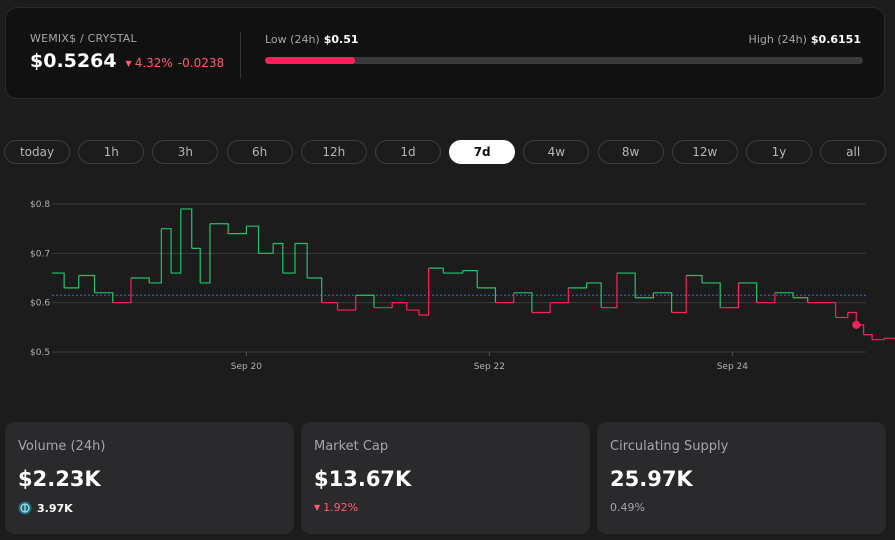  Describe the element at coordinates (556, 152) in the screenshot. I see `tab-4w: 4w` at that location.